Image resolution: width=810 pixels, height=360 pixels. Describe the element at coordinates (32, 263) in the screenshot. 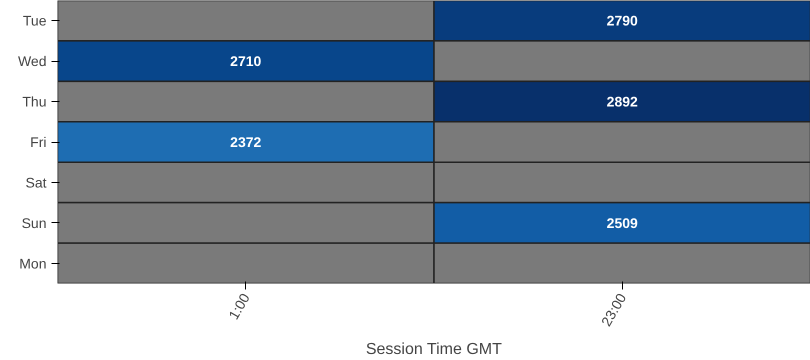

I see `y-tick-label: Mon` at that location.